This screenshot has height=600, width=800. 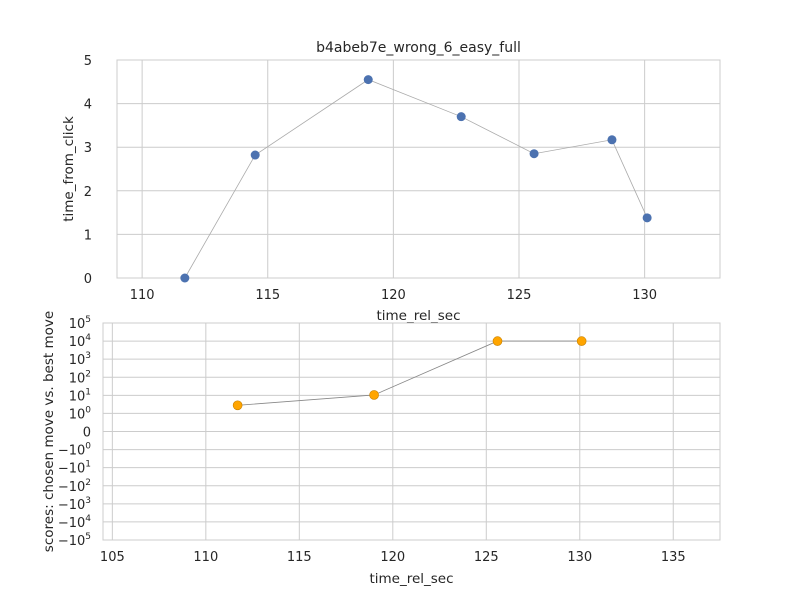 I want to click on top-y-tick-label: 4, so click(x=88, y=105).